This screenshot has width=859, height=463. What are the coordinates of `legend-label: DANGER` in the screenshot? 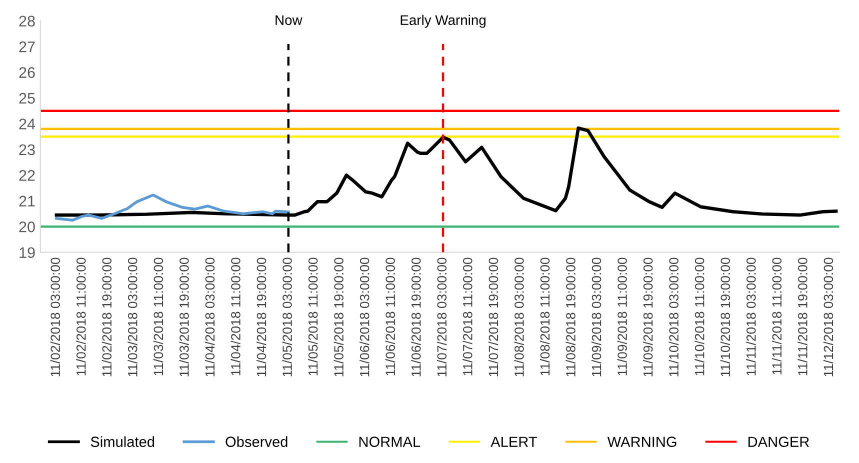 It's located at (779, 441).